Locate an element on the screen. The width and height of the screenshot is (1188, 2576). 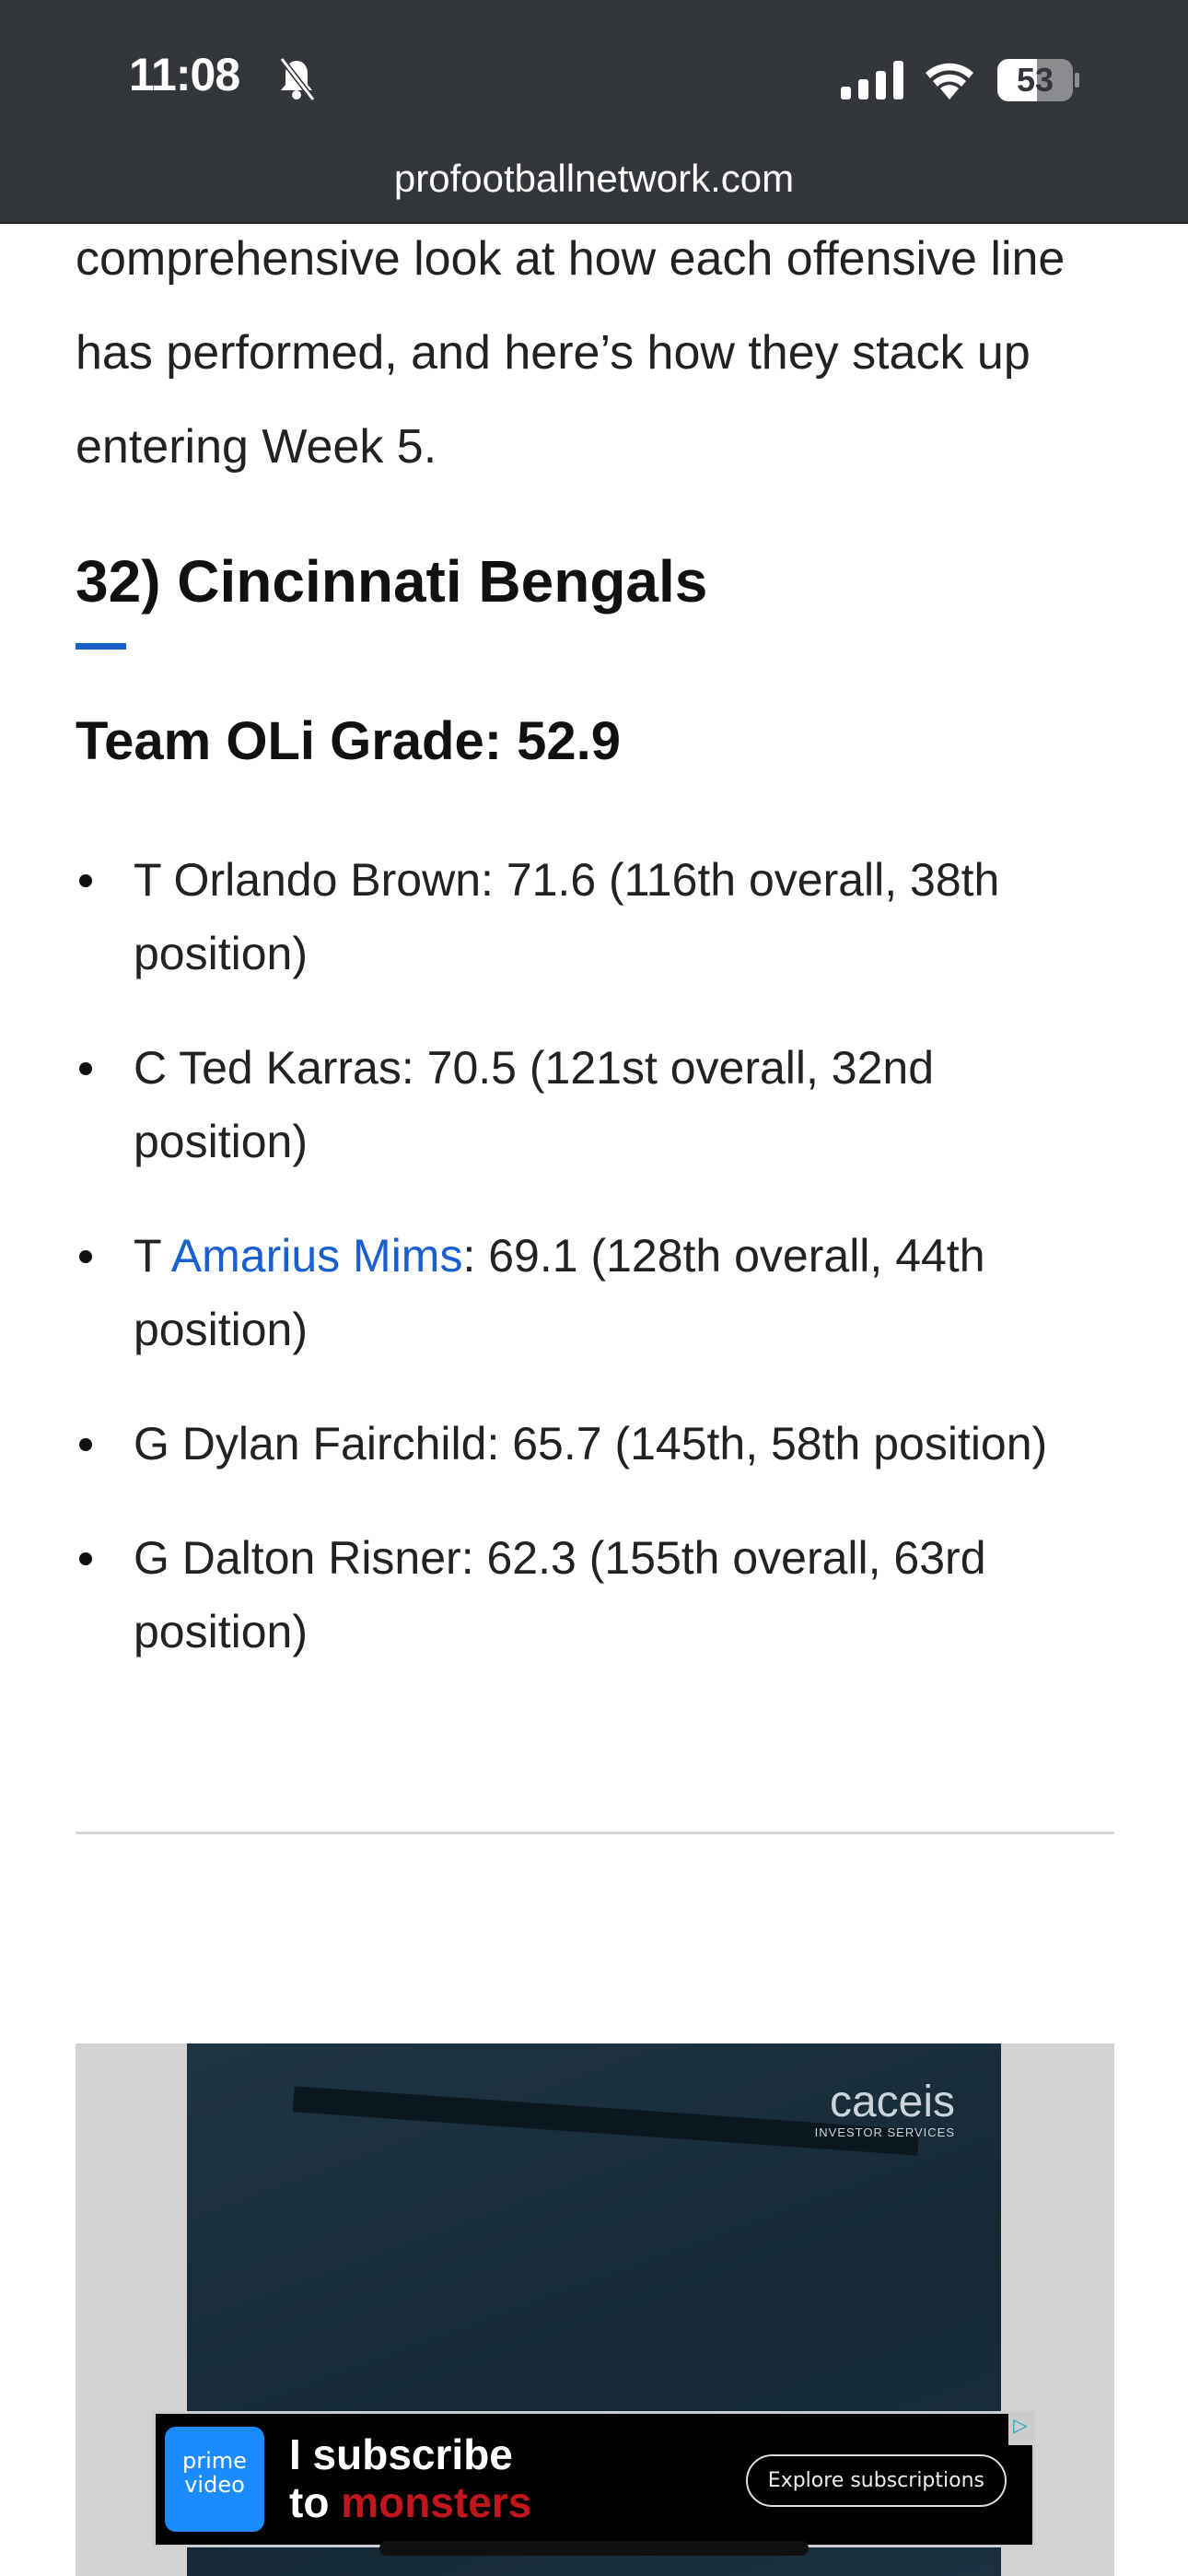
ad-brand-sub: INVESTOR SERVICES is located at coordinates (884, 2132).